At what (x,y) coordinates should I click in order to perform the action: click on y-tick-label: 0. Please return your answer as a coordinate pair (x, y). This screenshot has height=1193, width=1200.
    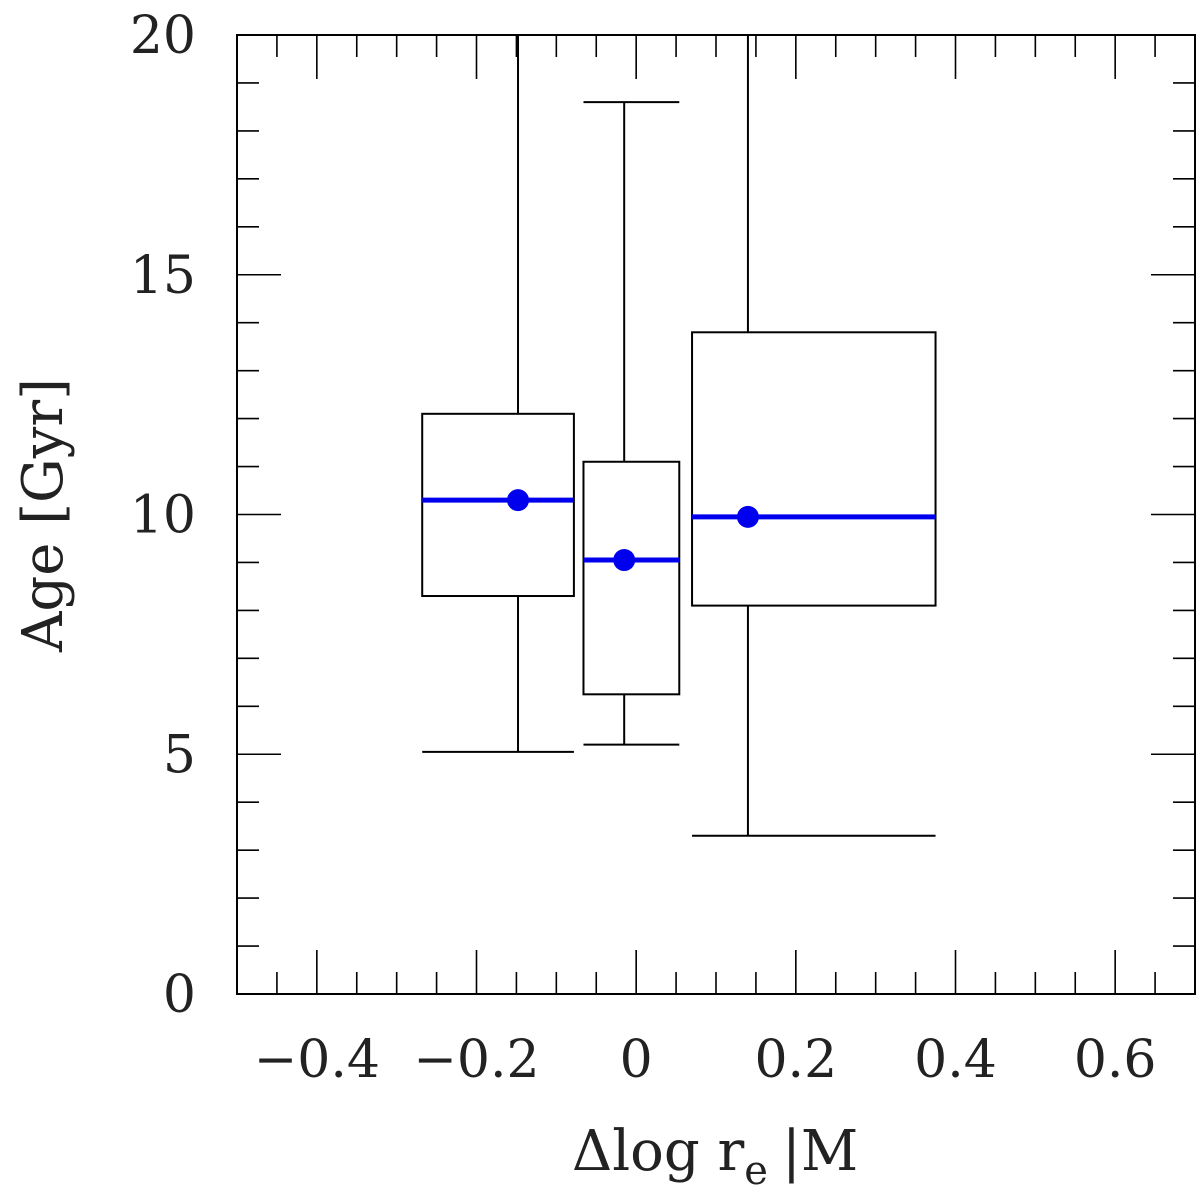
    Looking at the image, I should click on (179, 995).